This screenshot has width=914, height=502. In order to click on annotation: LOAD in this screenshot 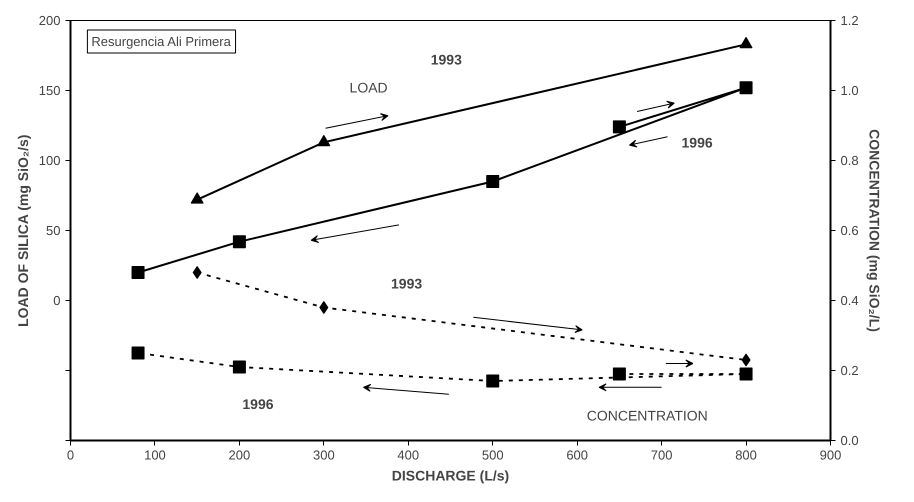, I will do `click(369, 88)`.